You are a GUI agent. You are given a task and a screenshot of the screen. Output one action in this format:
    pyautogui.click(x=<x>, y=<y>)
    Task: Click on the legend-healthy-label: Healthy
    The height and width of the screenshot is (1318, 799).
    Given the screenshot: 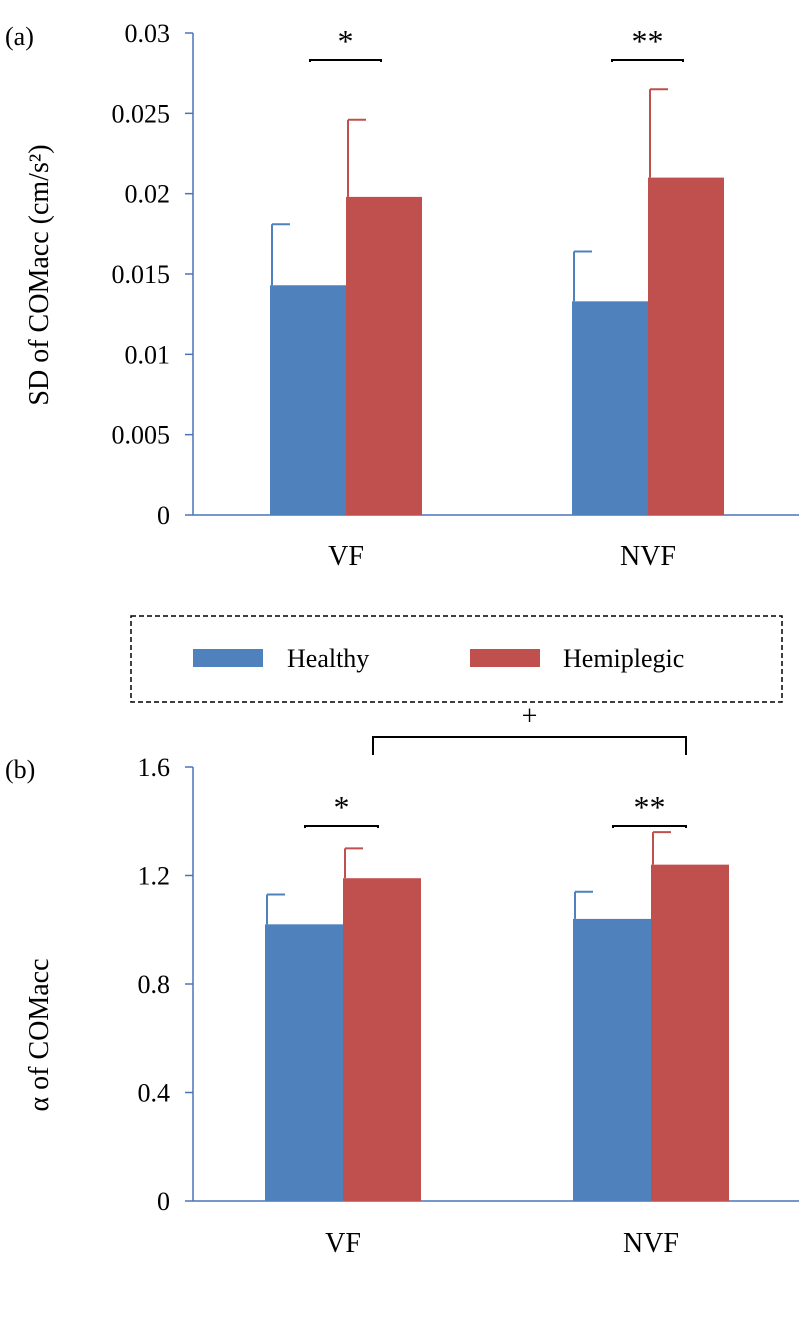 What is the action you would take?
    pyautogui.click(x=328, y=658)
    